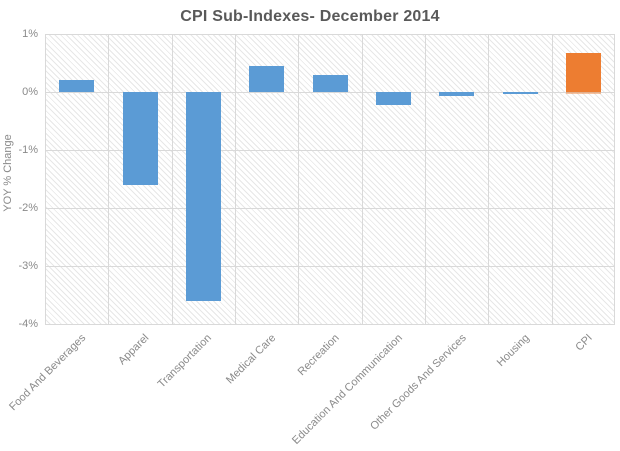 Image resolution: width=620 pixels, height=451 pixels. Describe the element at coordinates (203, 196) in the screenshot. I see `bar-transportation` at that location.